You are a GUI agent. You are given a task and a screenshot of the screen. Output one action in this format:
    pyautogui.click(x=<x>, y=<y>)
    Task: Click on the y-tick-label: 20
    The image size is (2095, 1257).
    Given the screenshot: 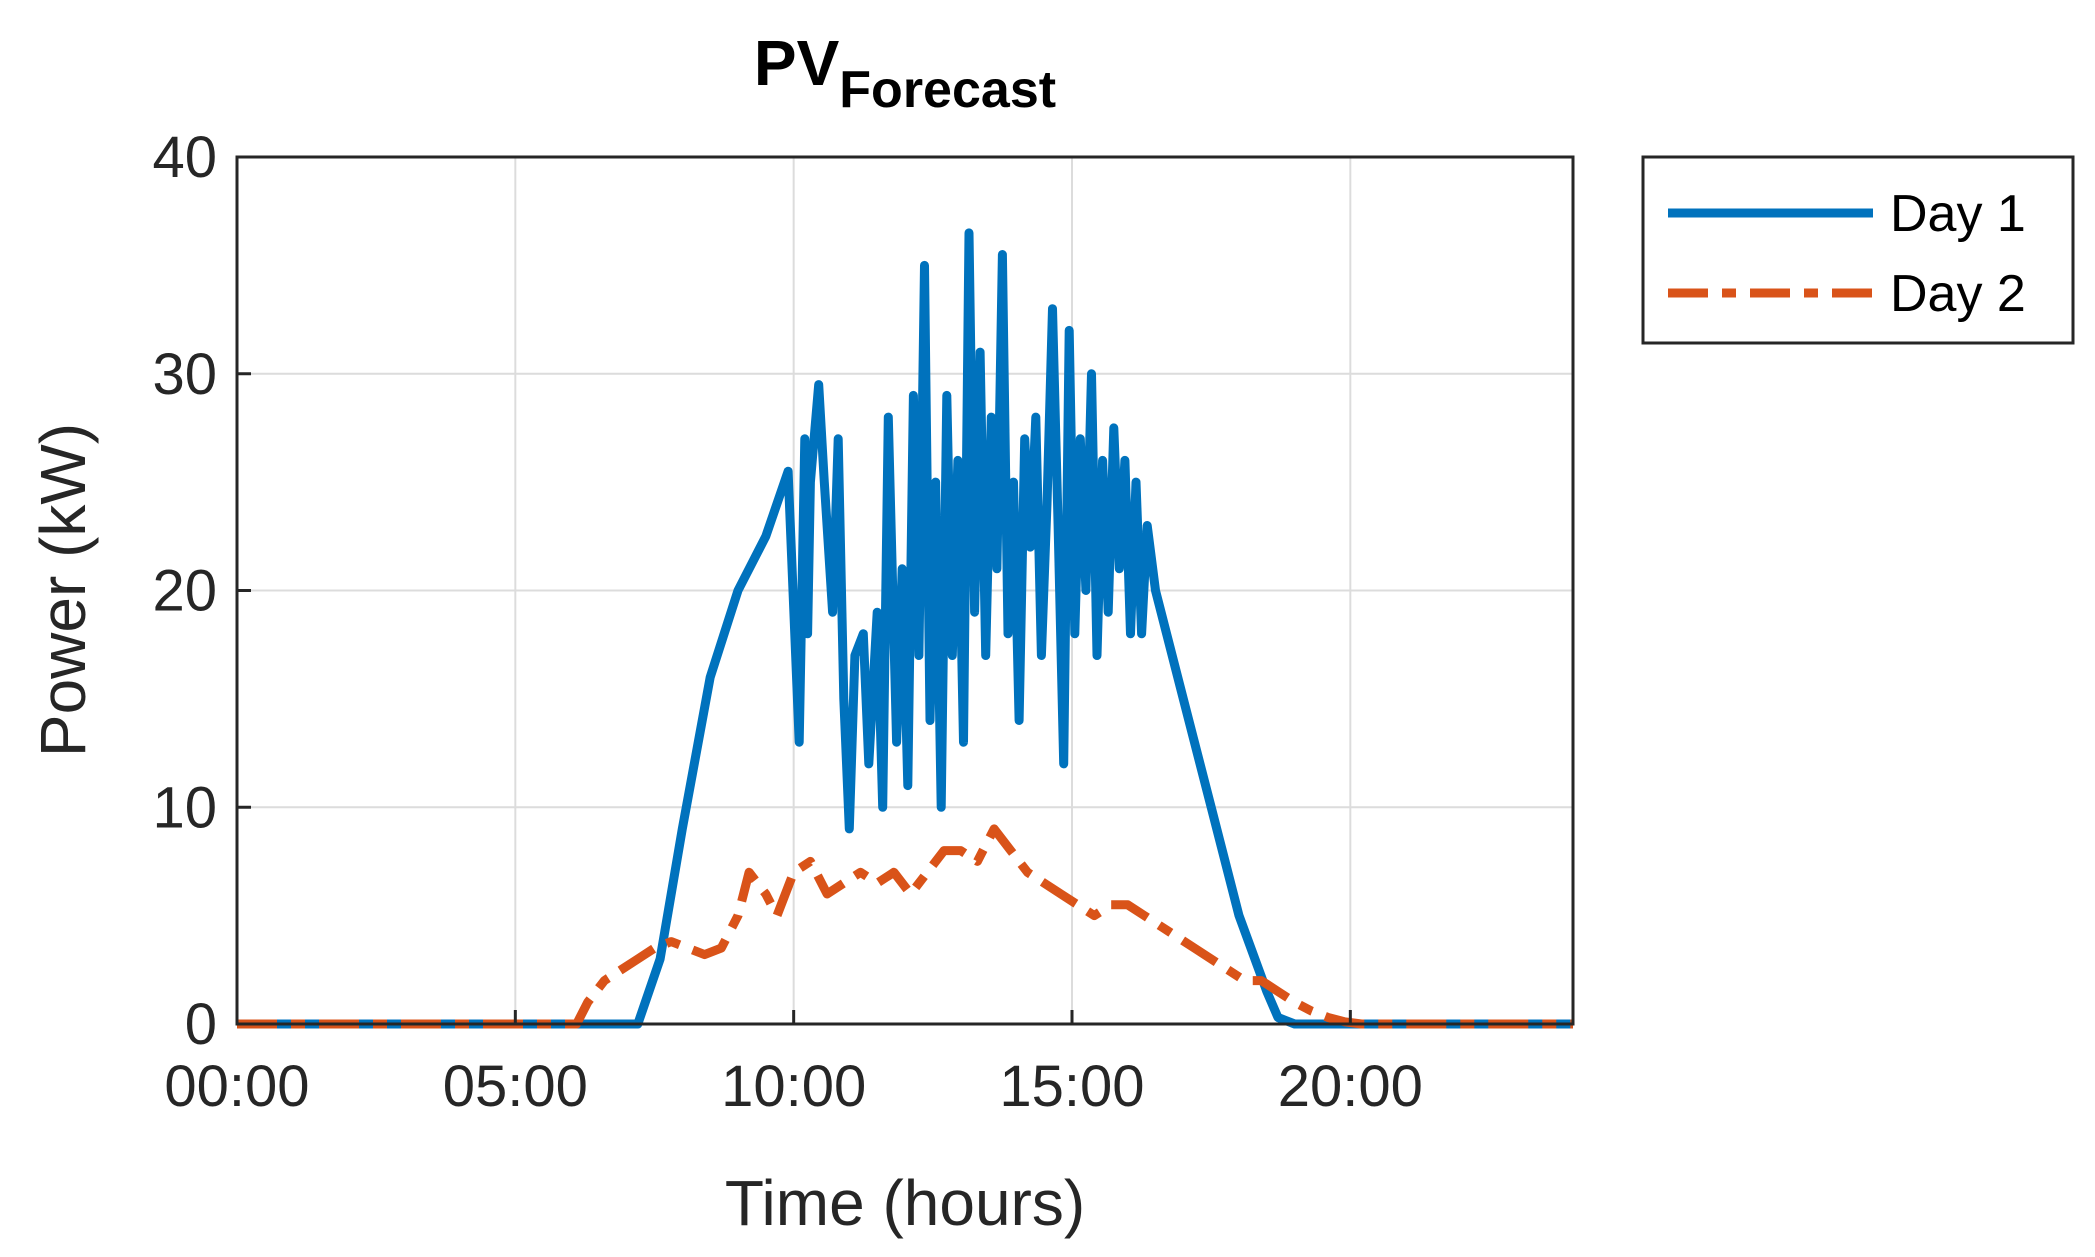 What is the action you would take?
    pyautogui.click(x=184, y=591)
    